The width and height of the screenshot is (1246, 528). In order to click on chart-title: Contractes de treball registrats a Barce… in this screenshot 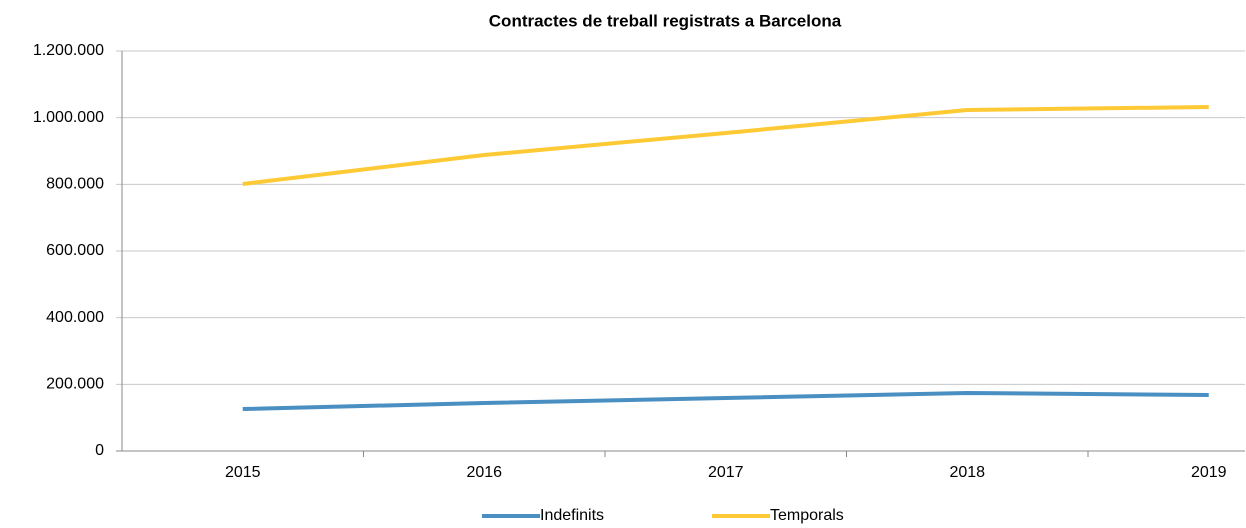, I will do `click(665, 20)`.